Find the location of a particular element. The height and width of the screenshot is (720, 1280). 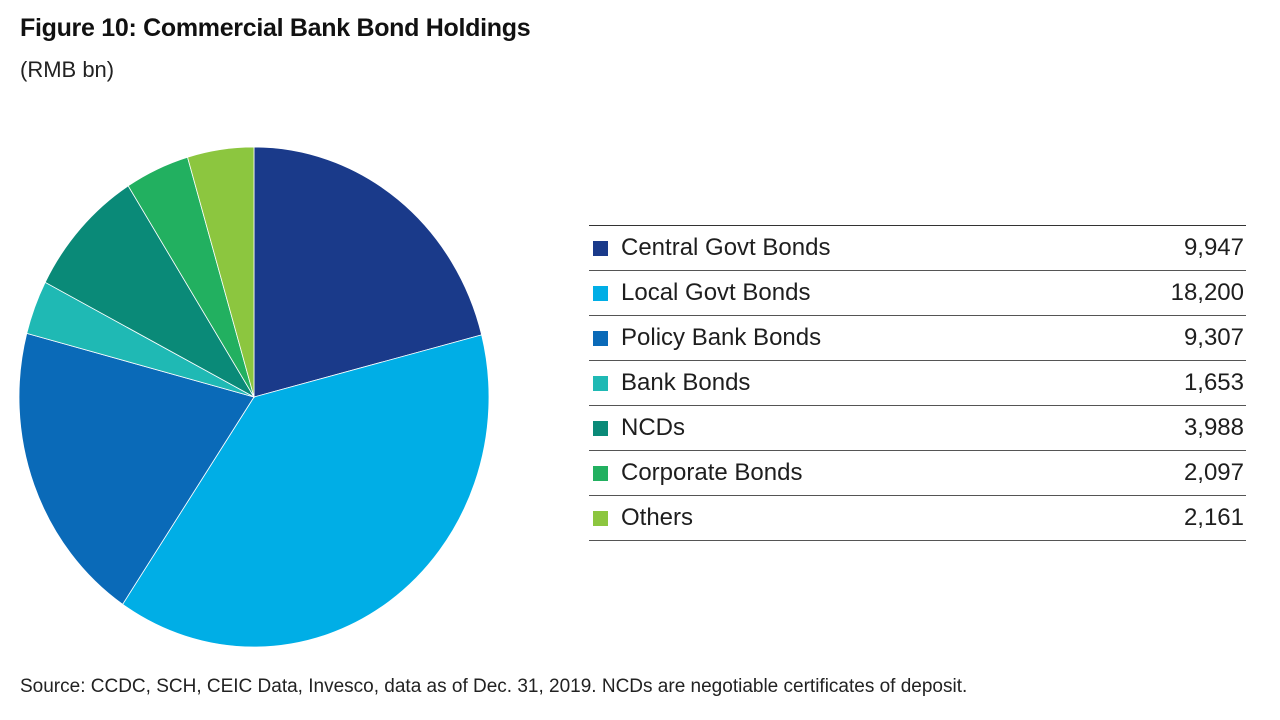

legend-row-ncds: NCDs 3,988 is located at coordinates (917, 428).